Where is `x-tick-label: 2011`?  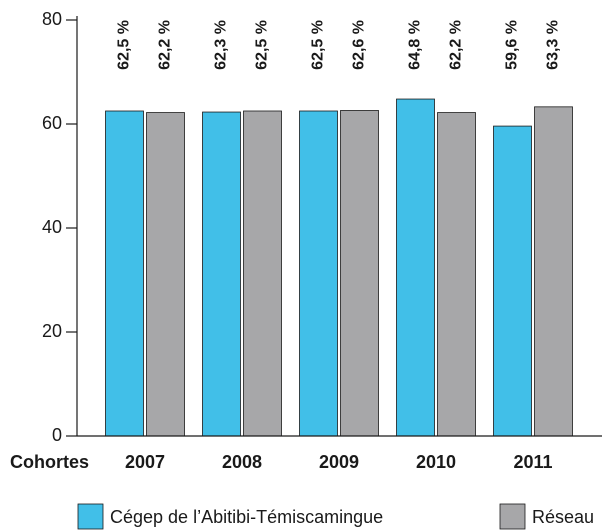 x-tick-label: 2011 is located at coordinates (532, 462).